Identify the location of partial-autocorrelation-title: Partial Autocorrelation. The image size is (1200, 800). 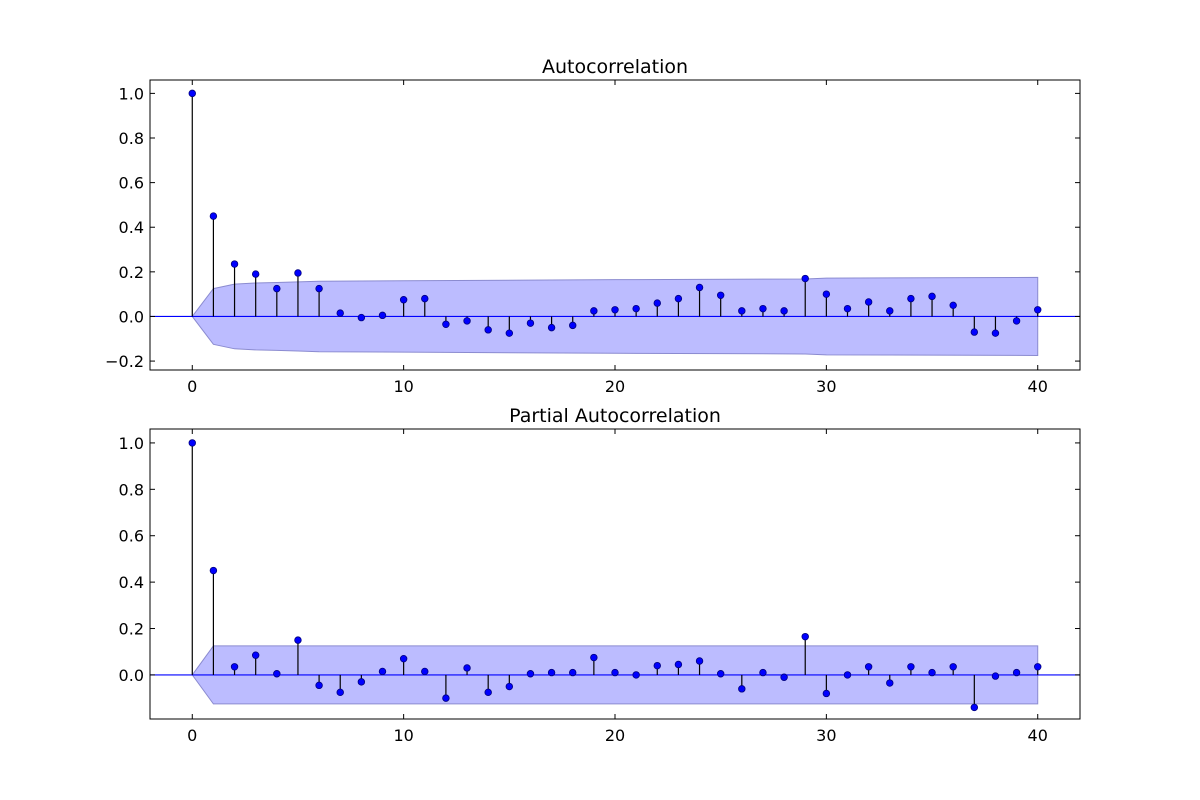
(615, 416).